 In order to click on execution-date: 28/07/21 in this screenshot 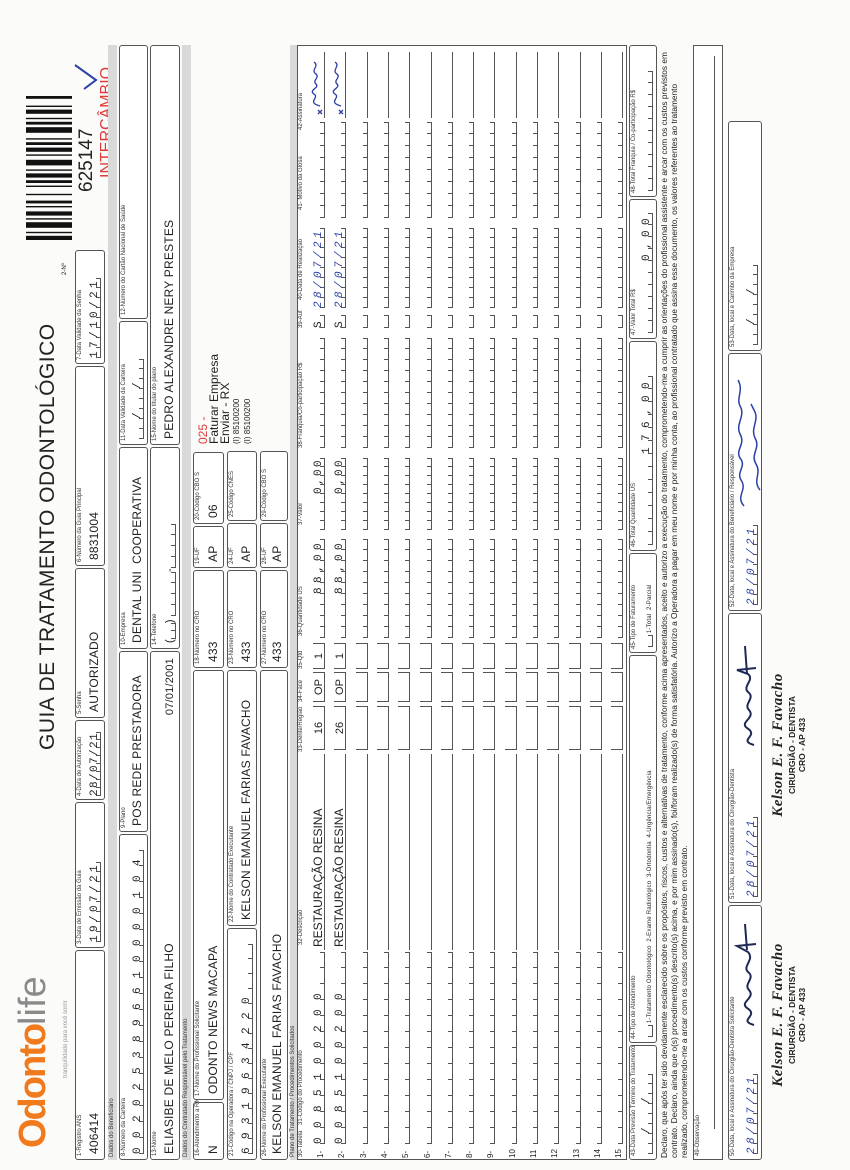, I will do `click(319, 267)`.